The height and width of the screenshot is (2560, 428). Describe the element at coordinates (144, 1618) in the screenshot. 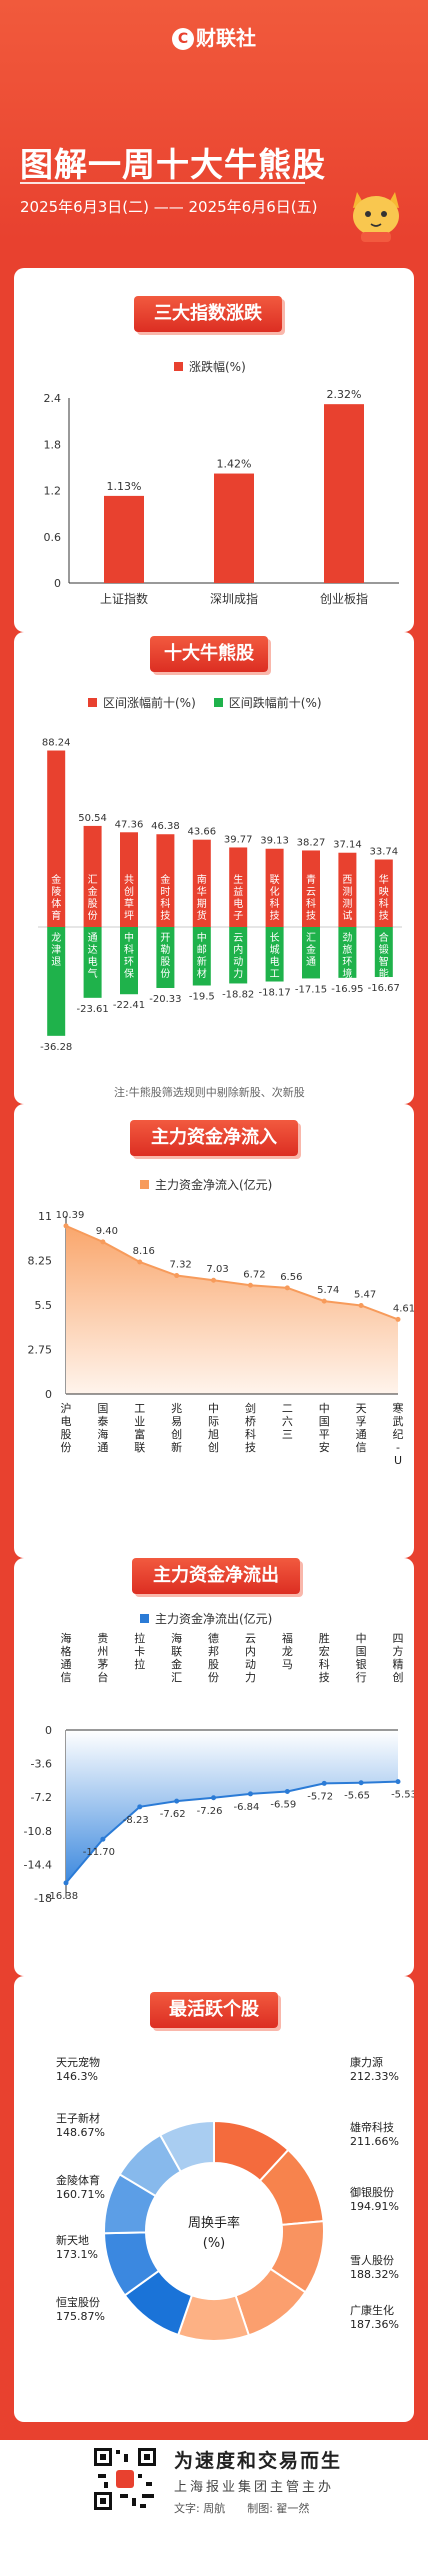

I see `legend-swatch-blue` at that location.